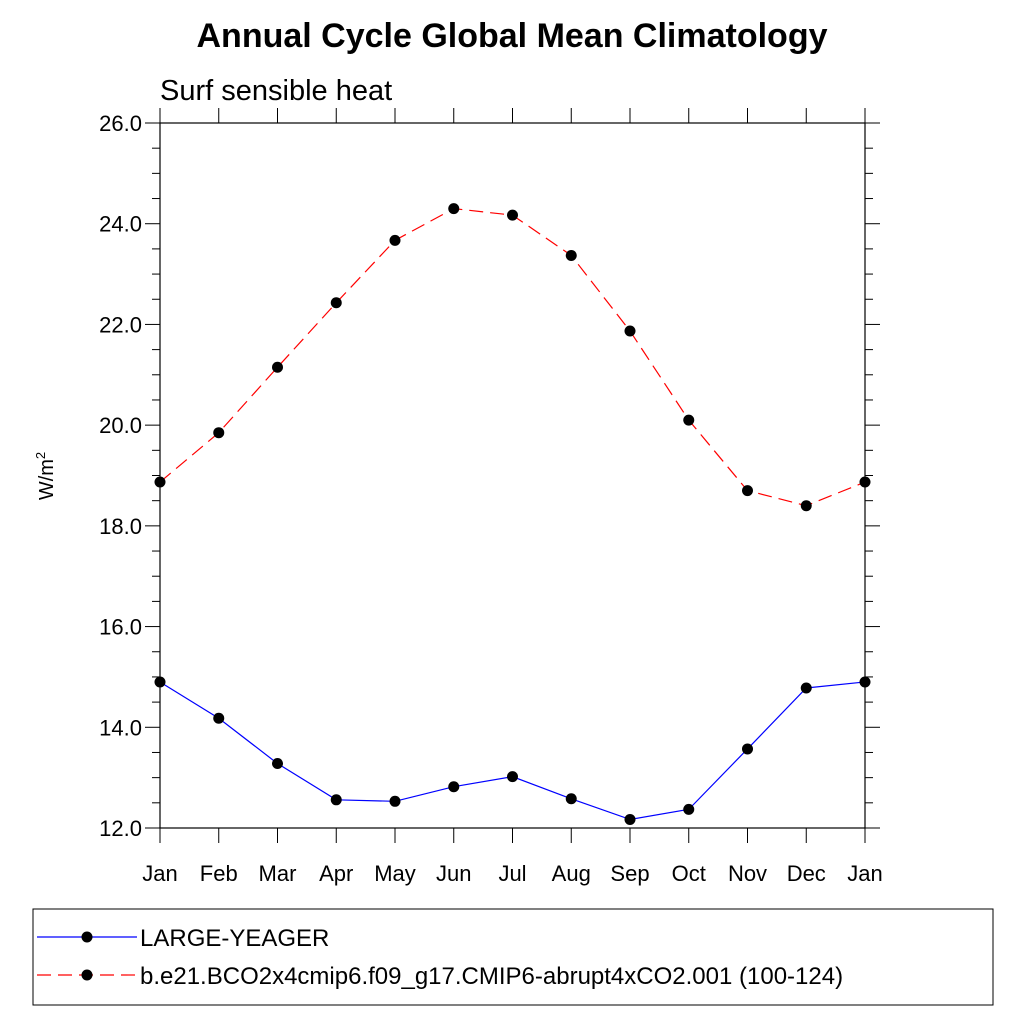 The image size is (1024, 1024). What do you see at coordinates (219, 873) in the screenshot?
I see `x-tick-label: Feb` at bounding box center [219, 873].